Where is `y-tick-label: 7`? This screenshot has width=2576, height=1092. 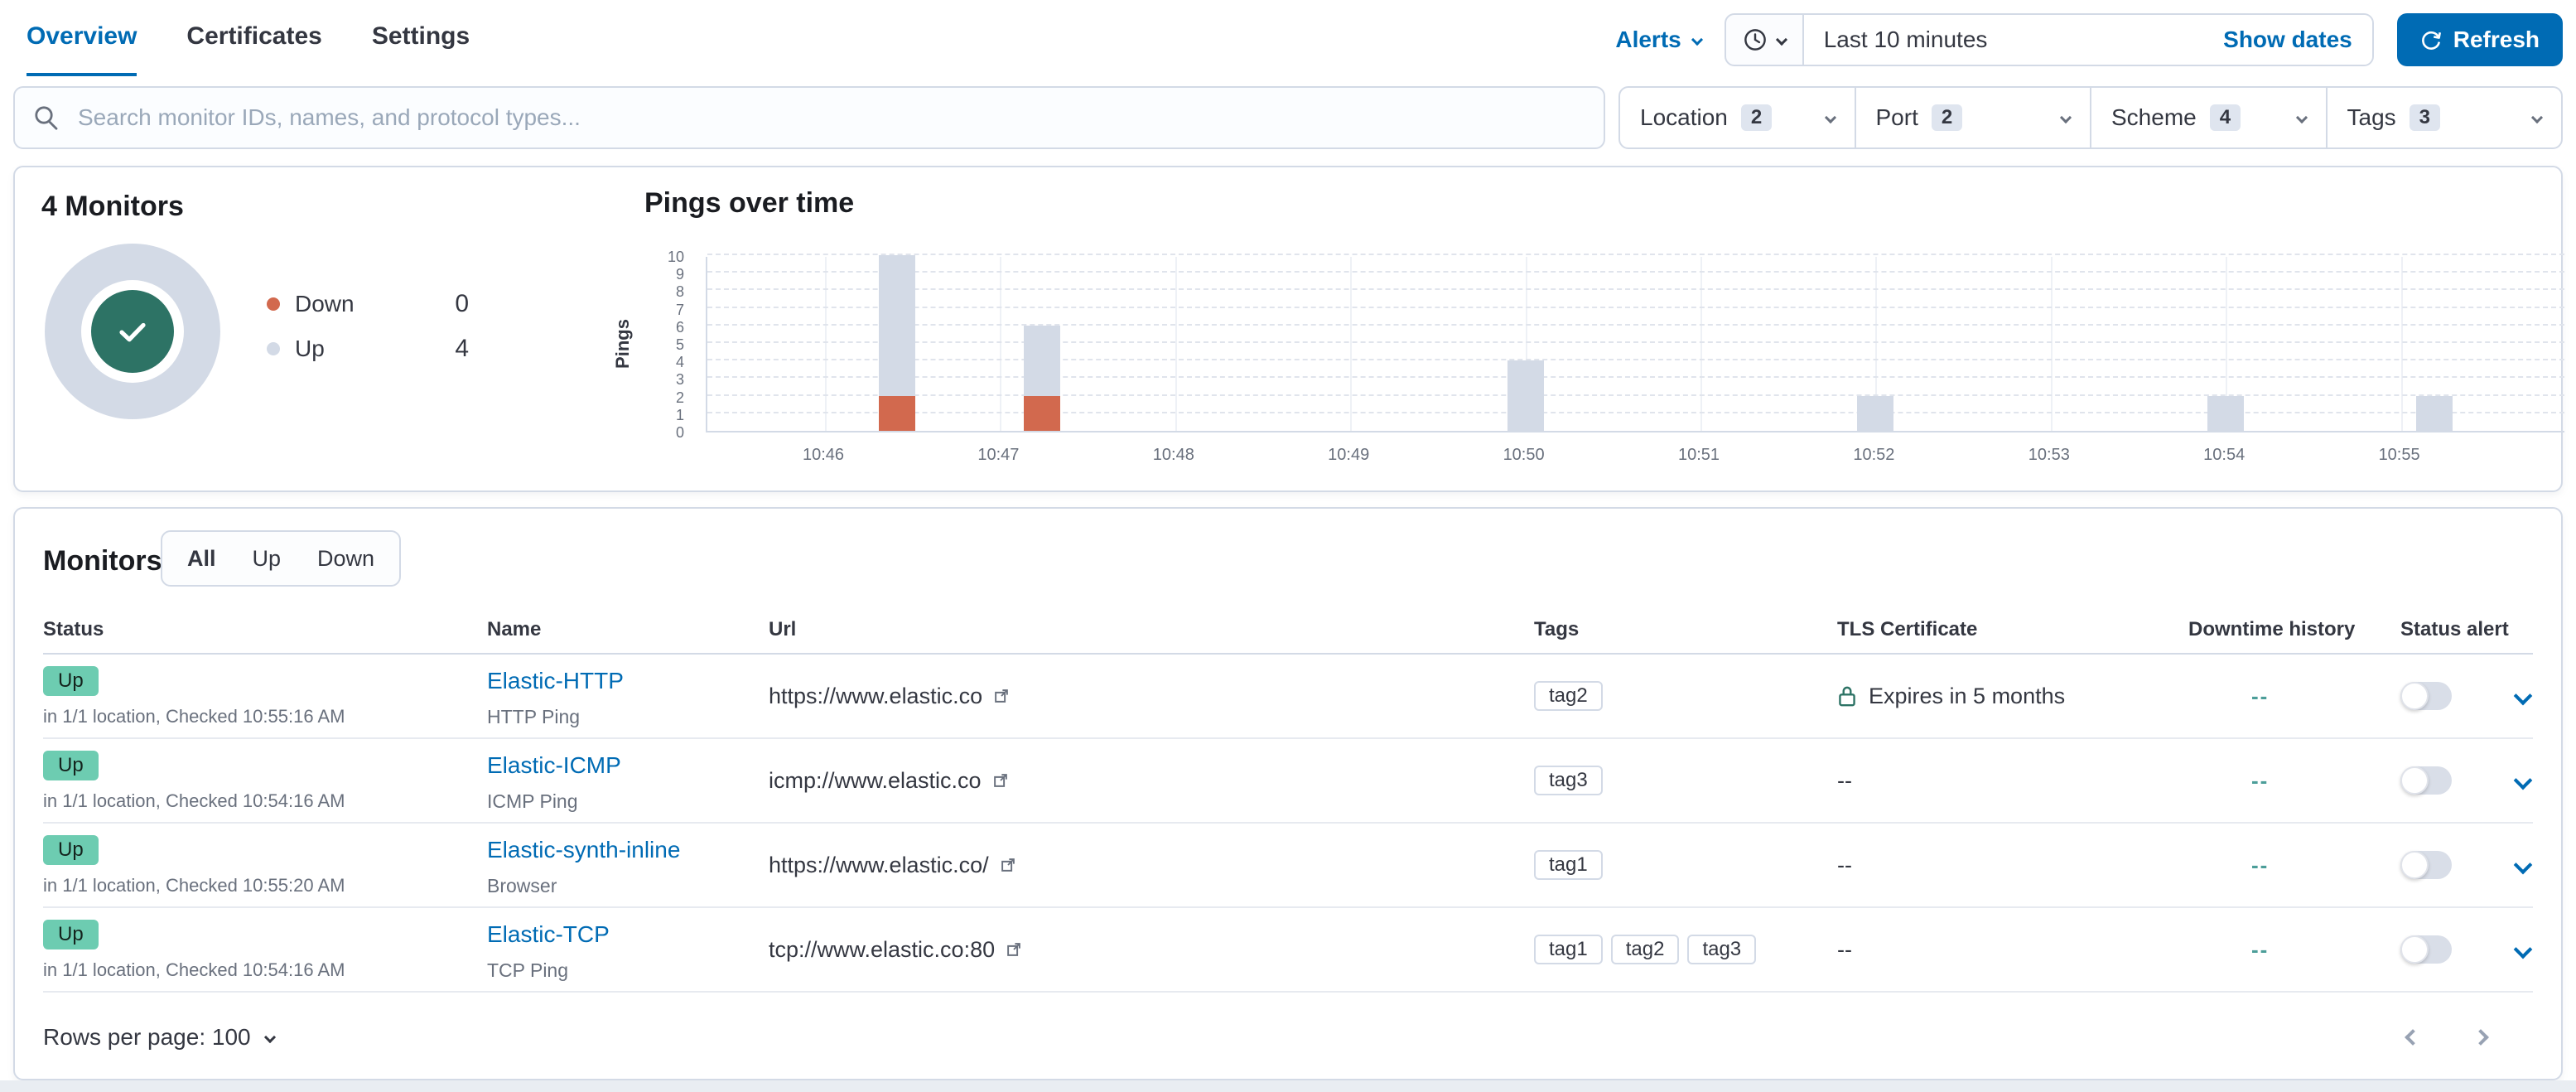 y-tick-label: 7 is located at coordinates (679, 309).